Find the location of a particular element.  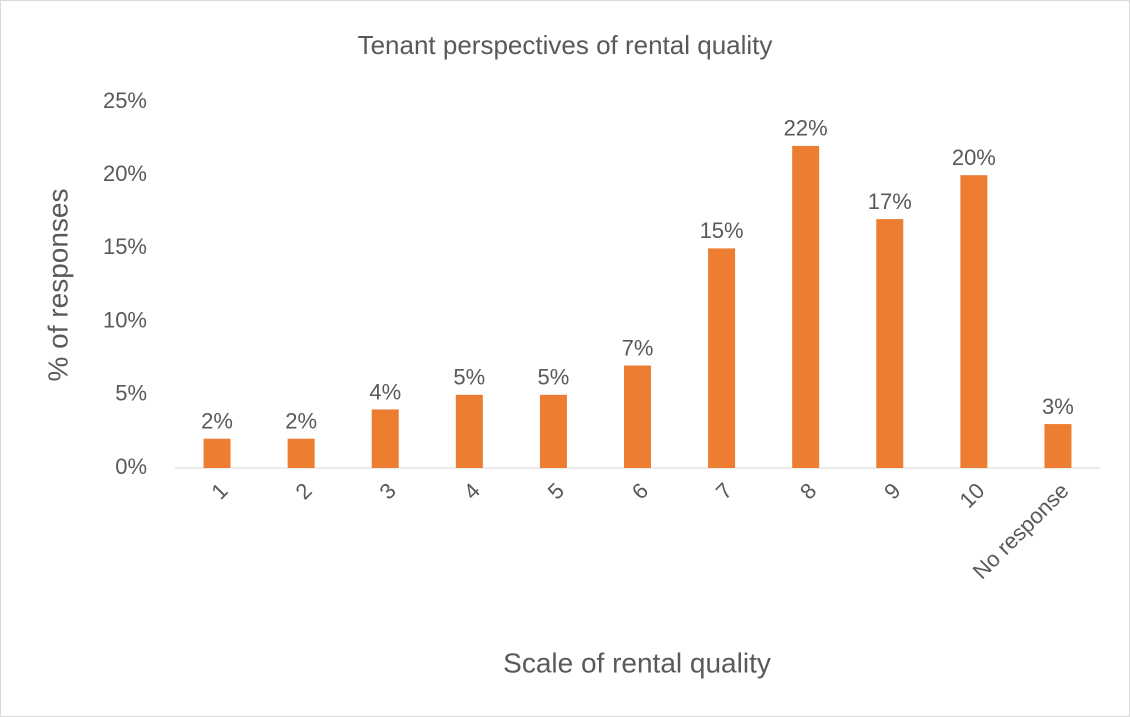

y-tick-label: 0% is located at coordinates (131, 466).